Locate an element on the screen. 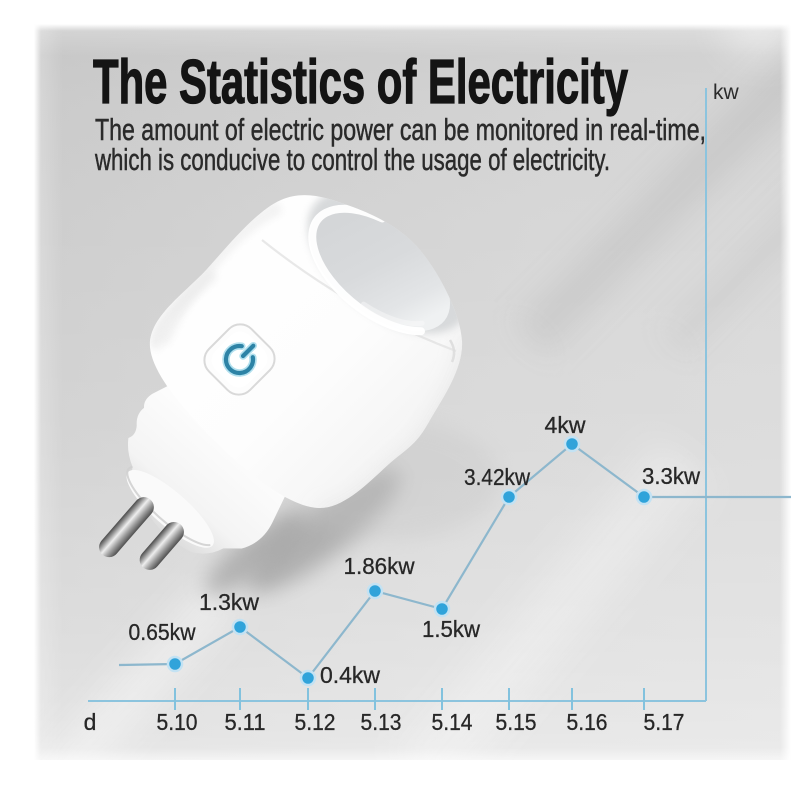 Image resolution: width=800 pixels, height=800 pixels. svg-text: 5.15 is located at coordinates (516, 722).